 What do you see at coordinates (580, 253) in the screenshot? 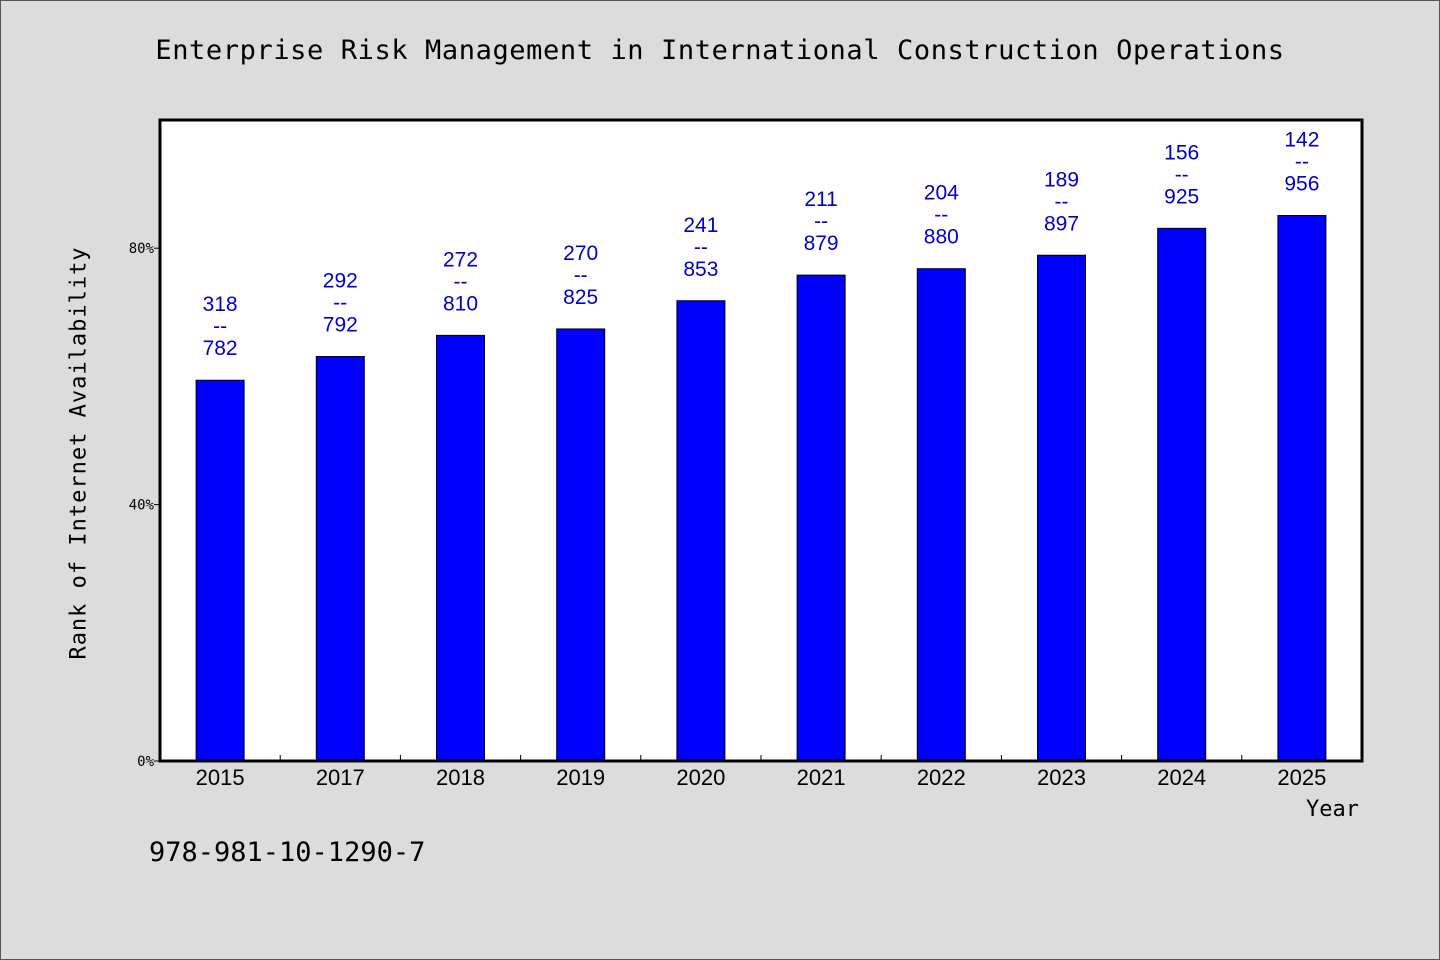
I see `data-label-top: 270` at bounding box center [580, 253].